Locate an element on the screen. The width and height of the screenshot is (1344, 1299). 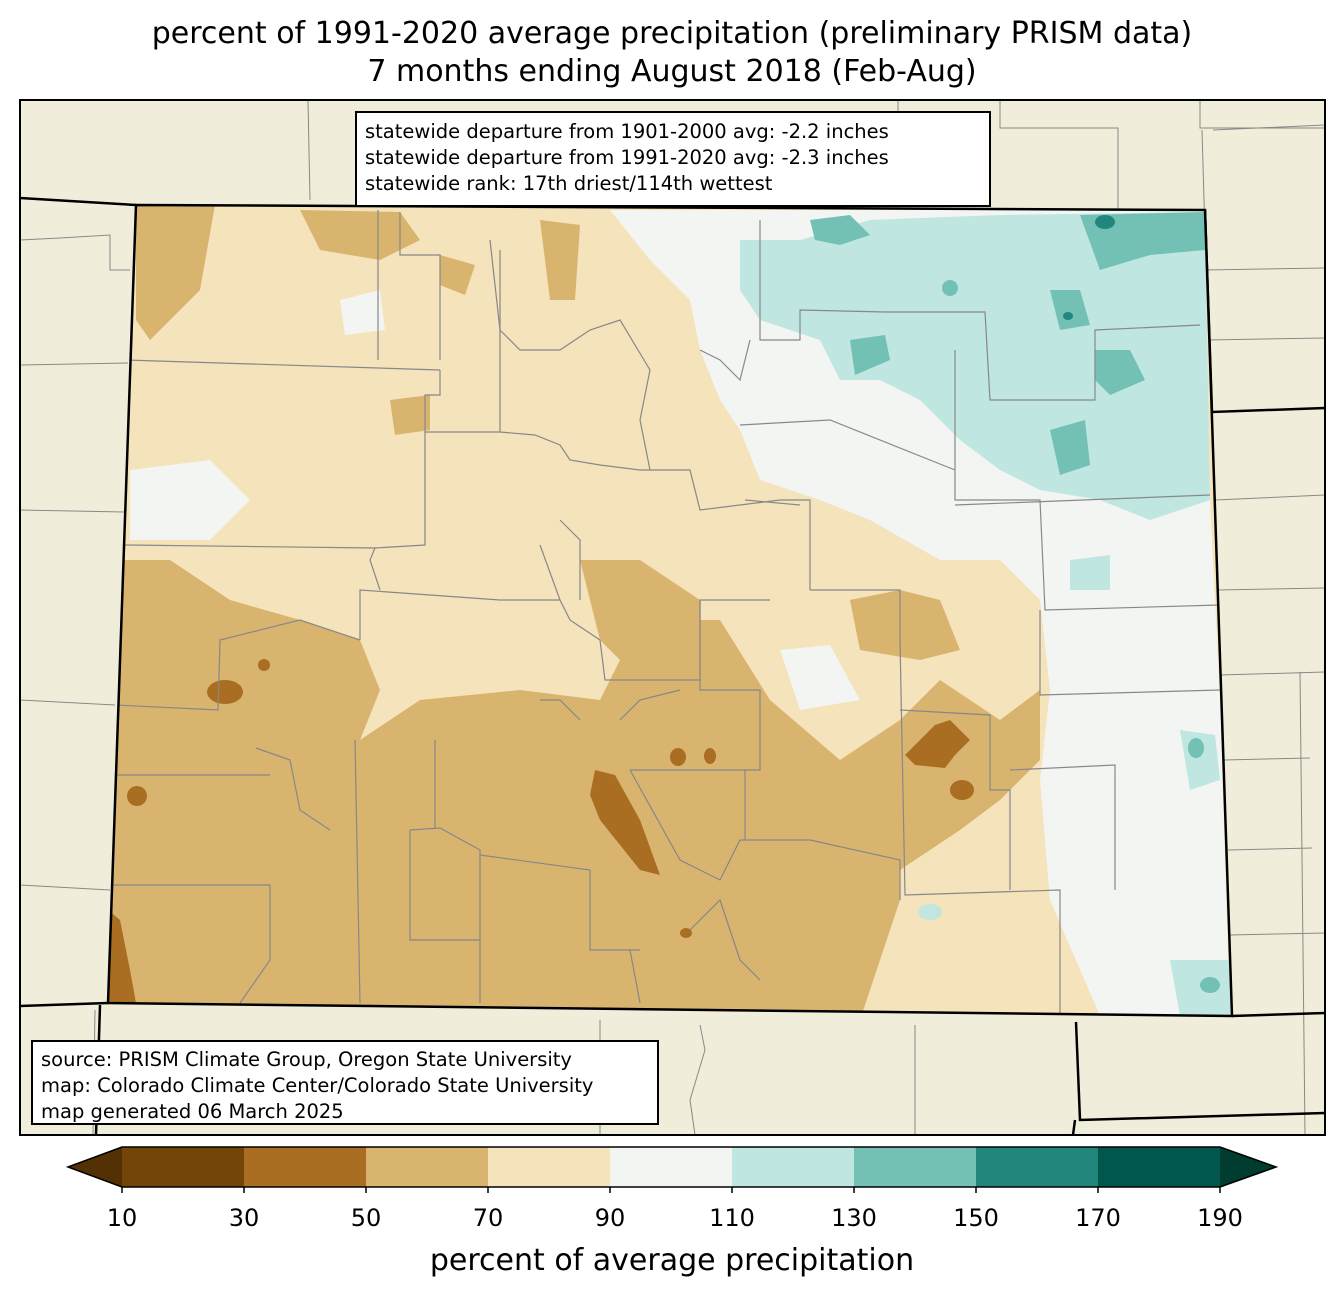
colorbar-tick-label: 70 is located at coordinates (488, 1218).